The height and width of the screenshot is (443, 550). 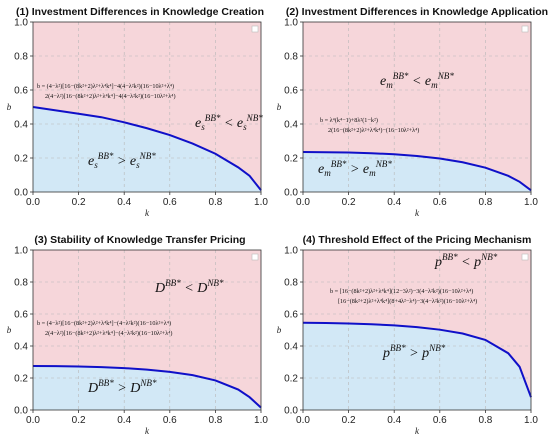 What do you see at coordinates (189, 287) in the screenshot?
I see `region-label-upper: DBB* < DNB*` at bounding box center [189, 287].